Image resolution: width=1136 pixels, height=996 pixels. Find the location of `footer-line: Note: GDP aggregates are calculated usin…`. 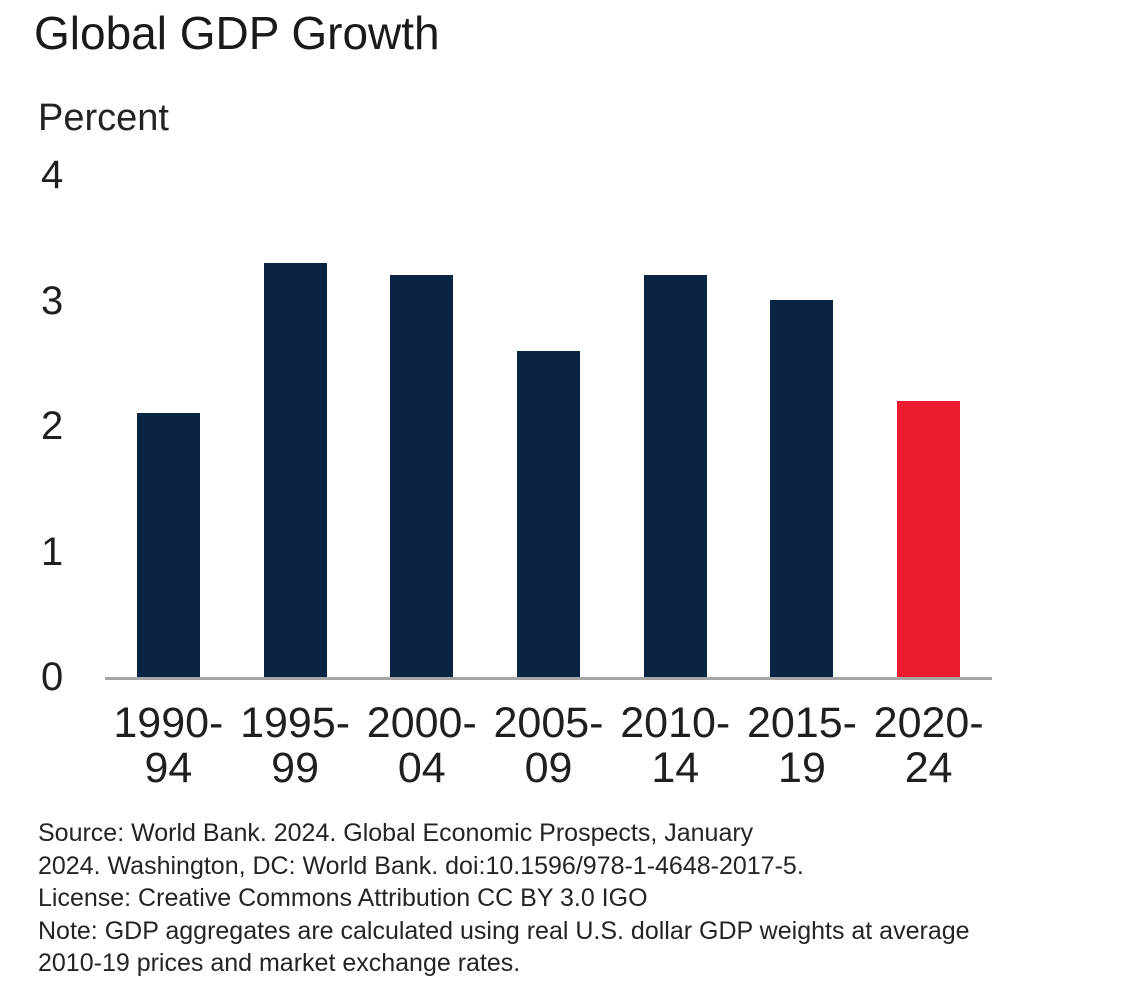

footer-line: Note: GDP aggregates are calculated usin… is located at coordinates (504, 930).